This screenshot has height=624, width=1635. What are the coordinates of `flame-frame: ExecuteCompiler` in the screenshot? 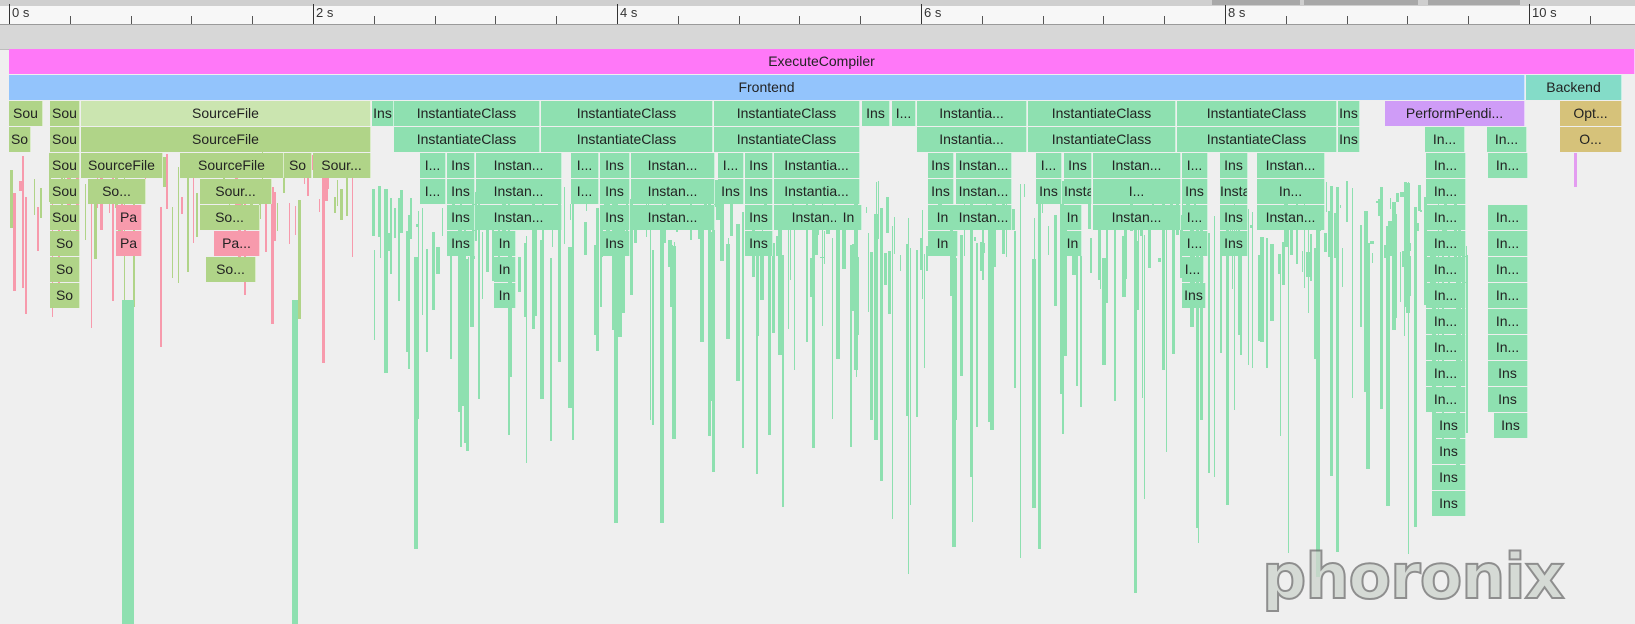 It's located at (822, 61).